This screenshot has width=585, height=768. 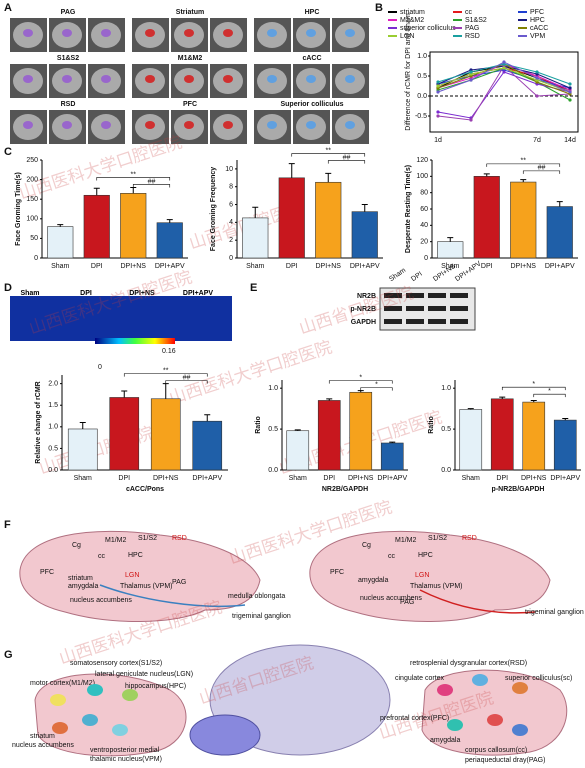 I want to click on legend-label: S1&S2, so click(x=476, y=20).